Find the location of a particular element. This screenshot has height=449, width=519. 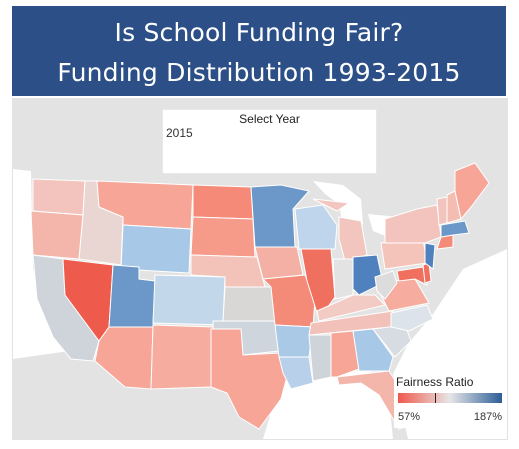

state-la is located at coordinates (296, 373).